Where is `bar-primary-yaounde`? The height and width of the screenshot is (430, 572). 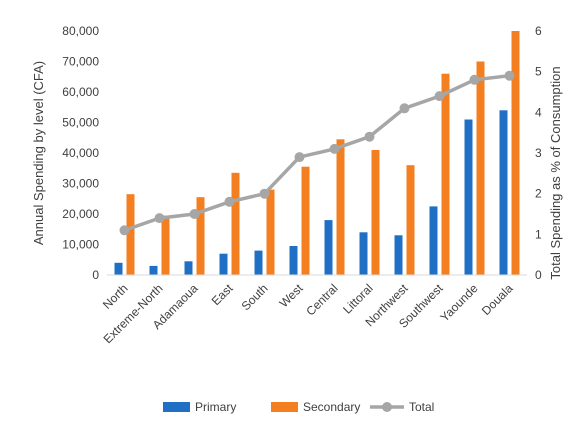
bar-primary-yaounde is located at coordinates (468, 197).